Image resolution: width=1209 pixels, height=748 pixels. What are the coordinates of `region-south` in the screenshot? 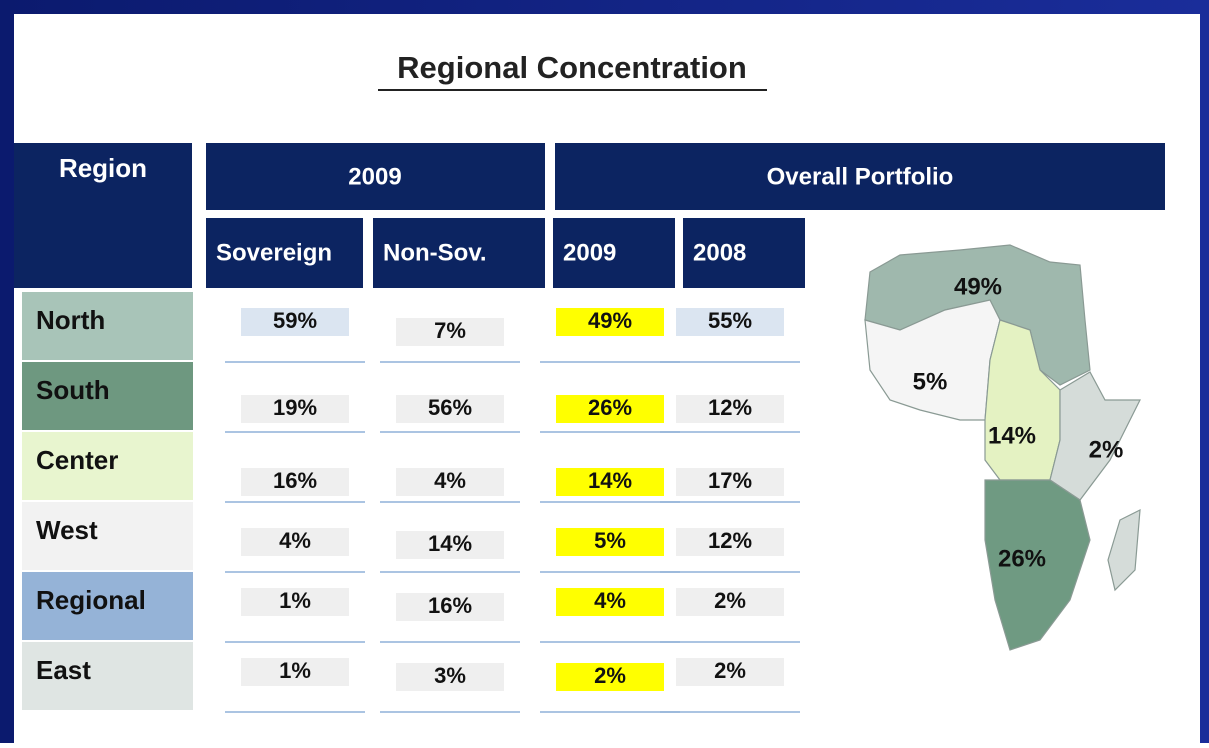 It's located at (1037, 565).